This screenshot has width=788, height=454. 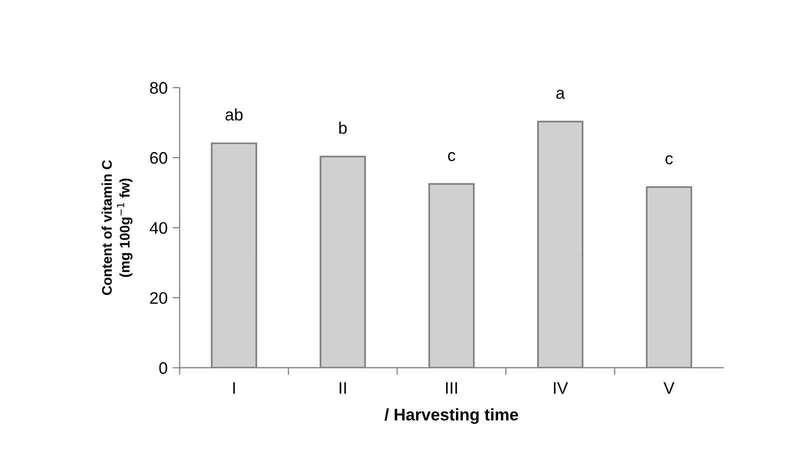 What do you see at coordinates (159, 298) in the screenshot?
I see `y-tick-label: 20` at bounding box center [159, 298].